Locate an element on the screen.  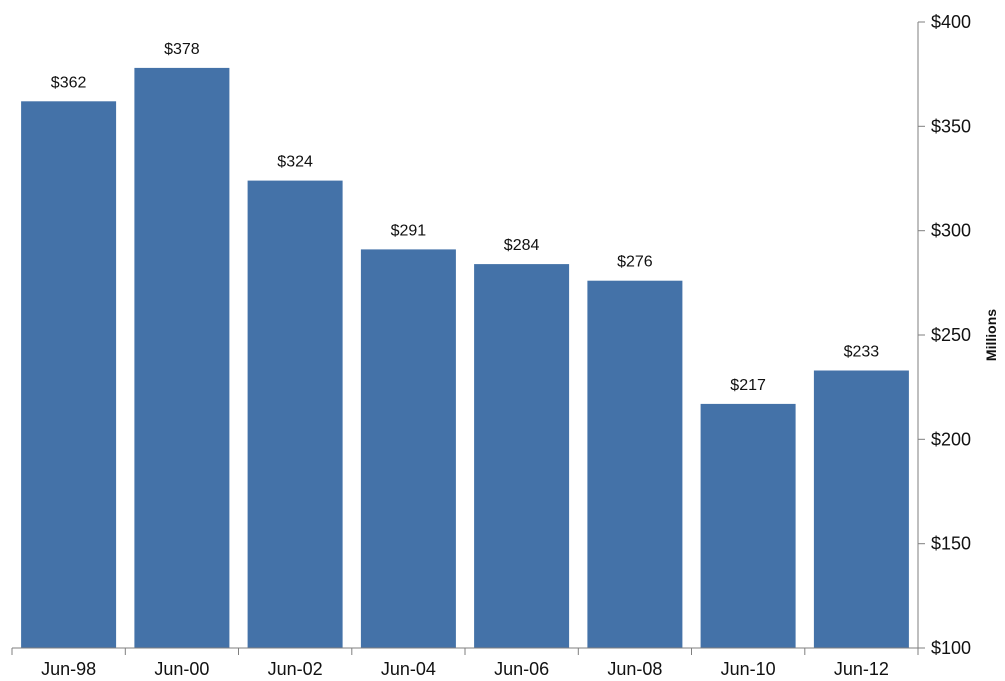
y-tick-label-300: $300 is located at coordinates (951, 231).